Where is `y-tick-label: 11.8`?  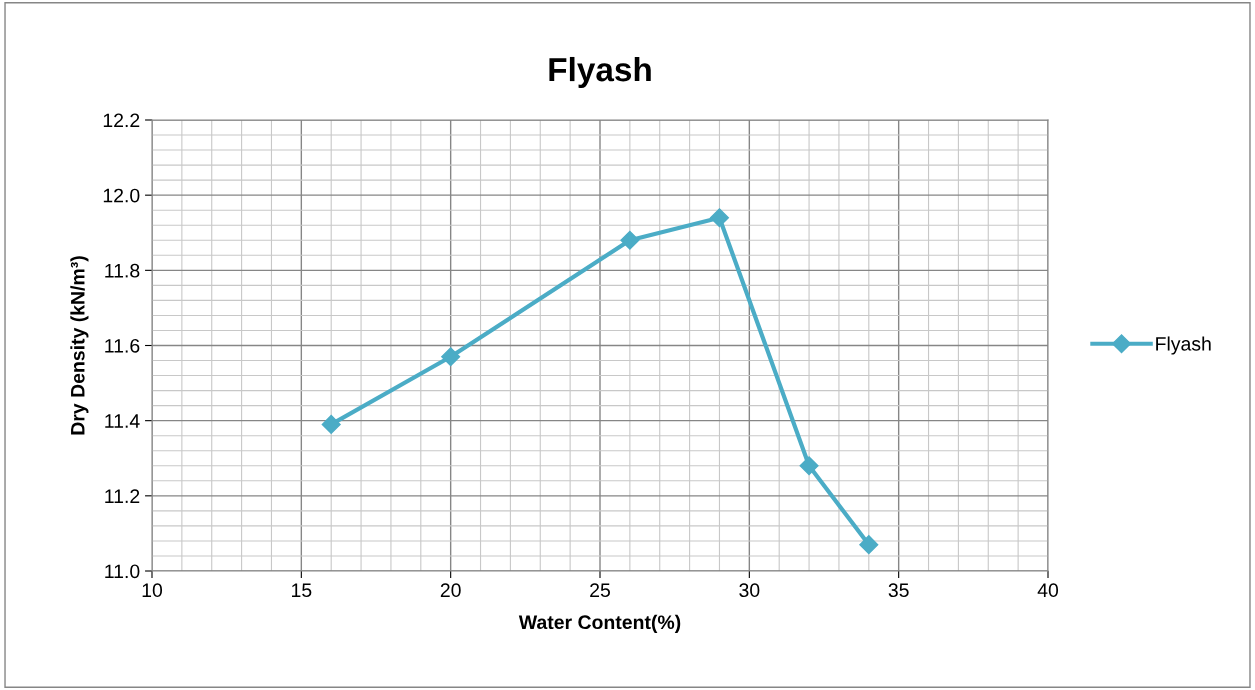
y-tick-label: 11.8 is located at coordinates (122, 270).